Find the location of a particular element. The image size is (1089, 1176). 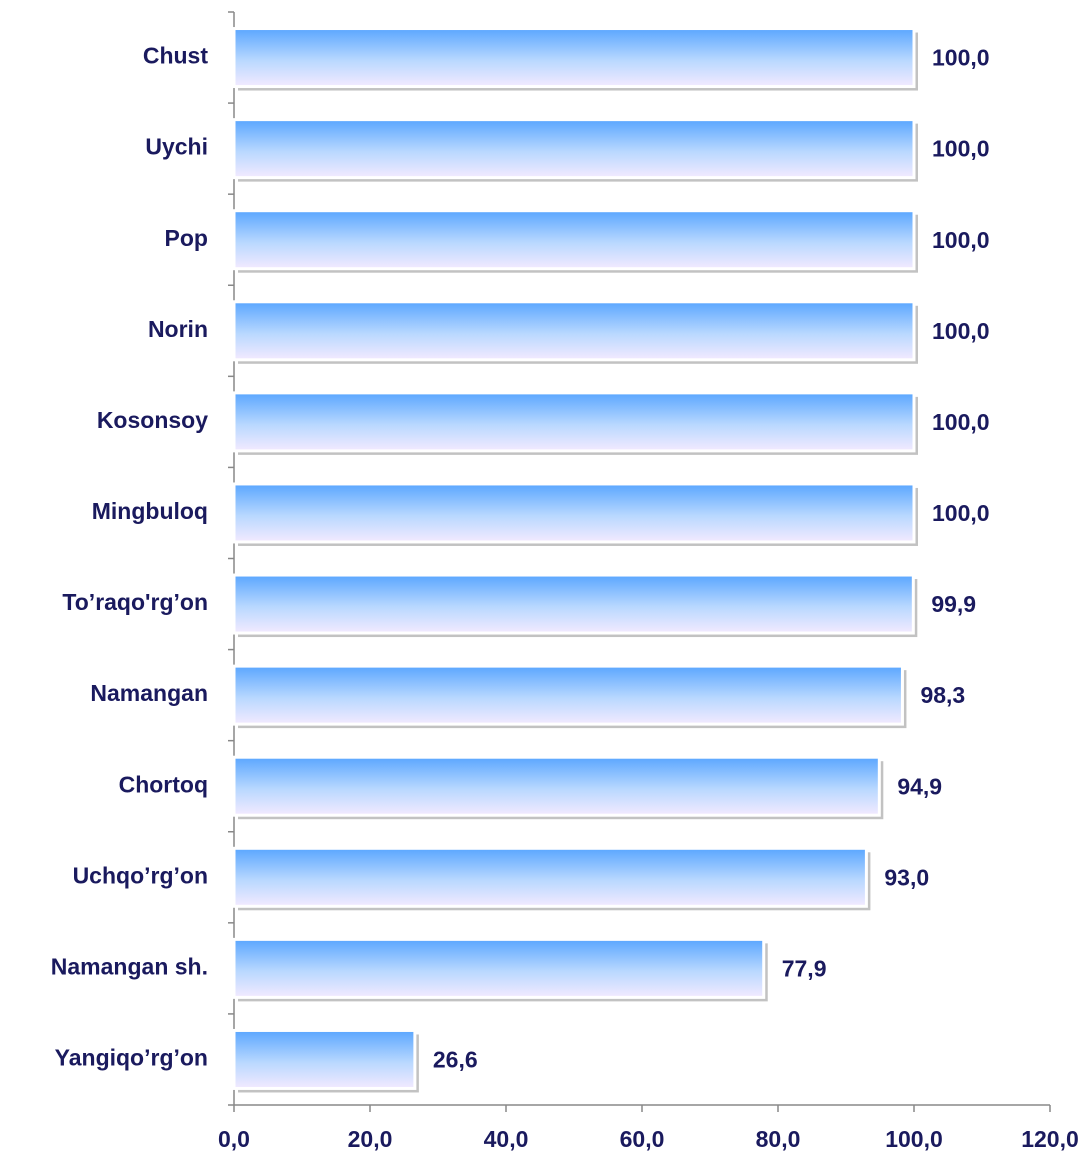

y-tick-label: Uchqo’rg’on is located at coordinates (140, 875).